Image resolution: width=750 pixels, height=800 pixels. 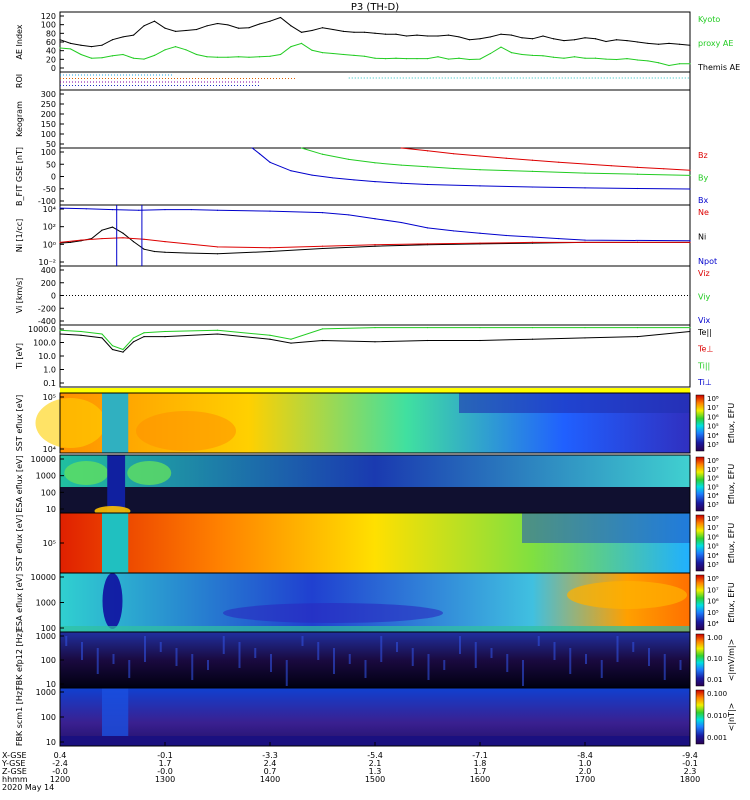 What do you see at coordinates (19, 119) in the screenshot?
I see `keogram-ylabel: Keogram` at bounding box center [19, 119].